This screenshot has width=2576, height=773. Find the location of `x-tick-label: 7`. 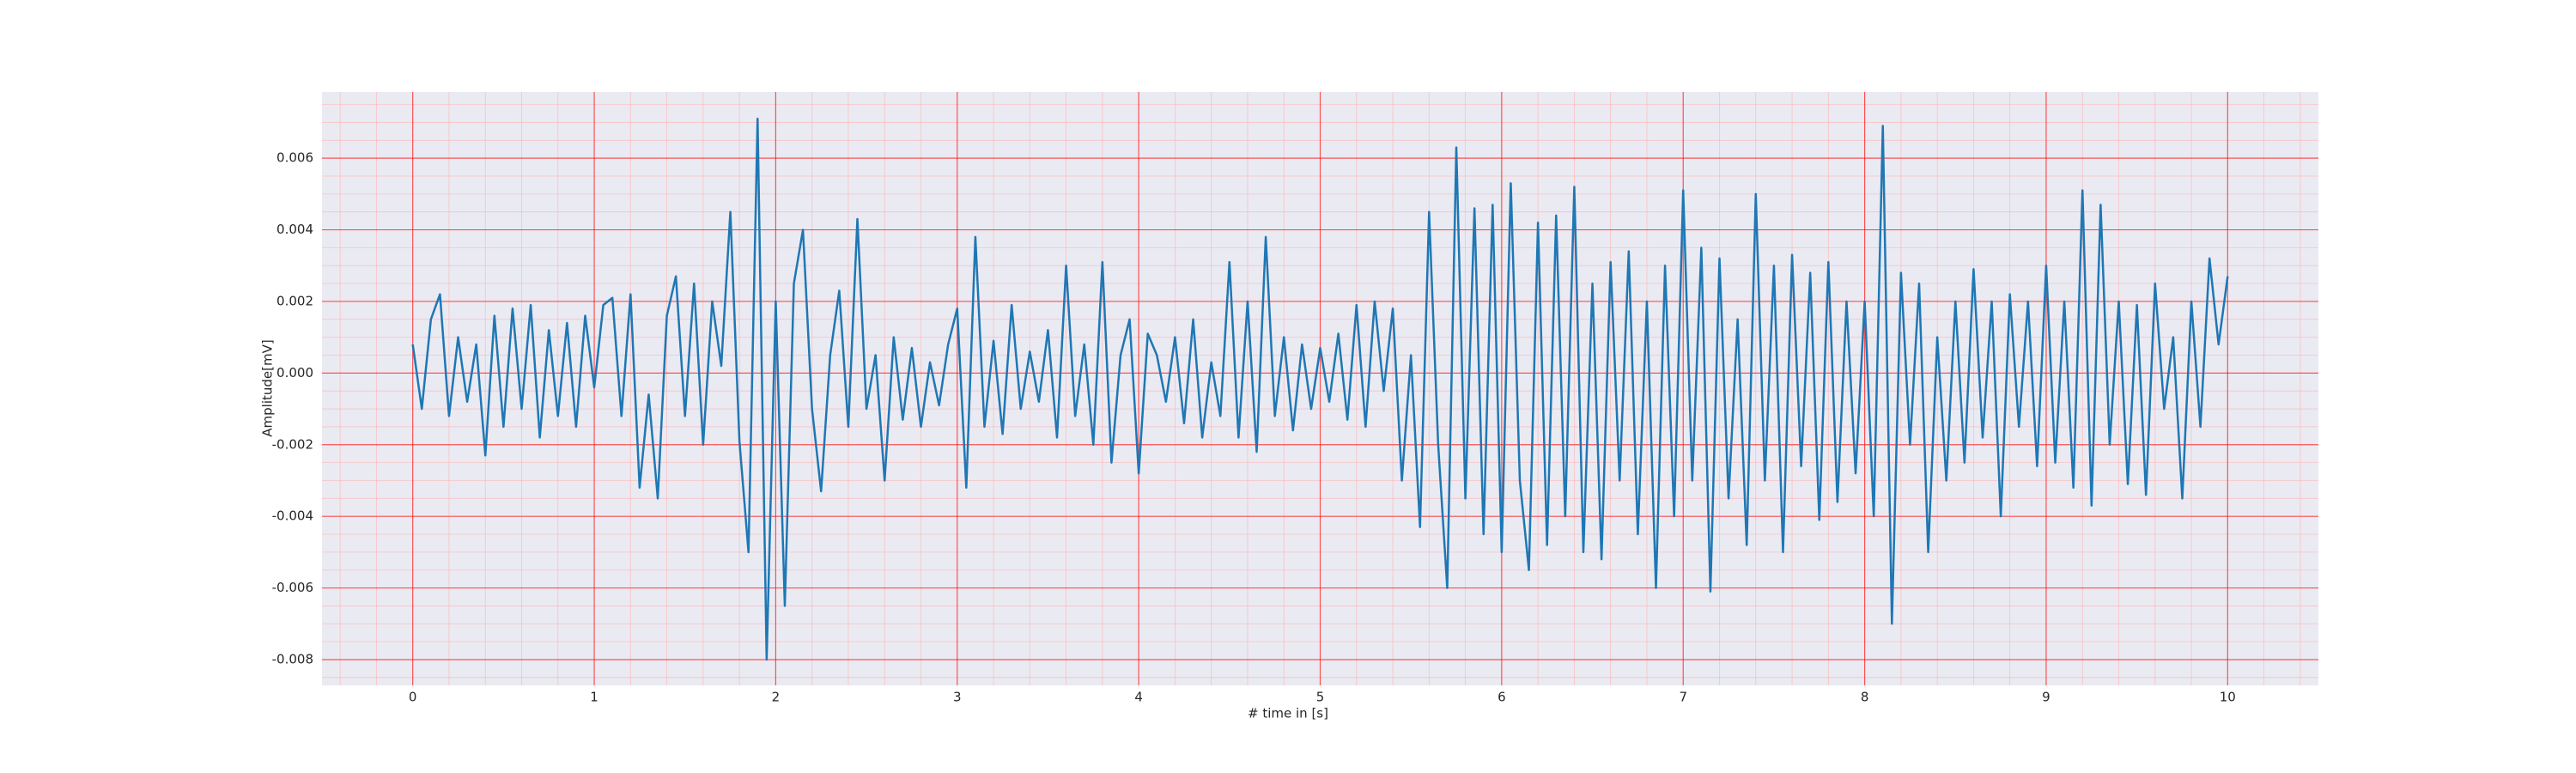

x-tick-label: 7 is located at coordinates (1683, 697).